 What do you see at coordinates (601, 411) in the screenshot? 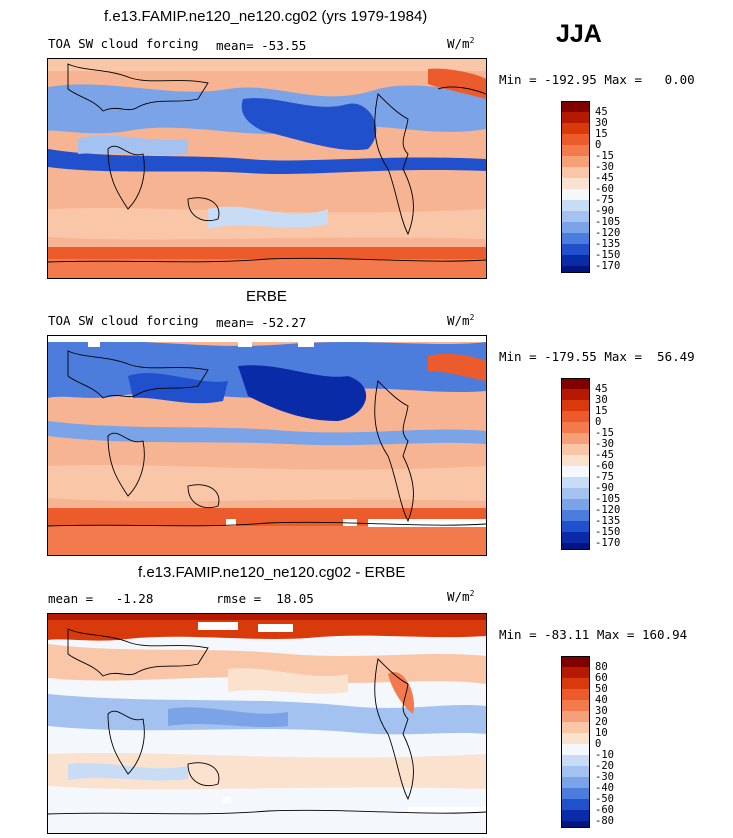
I see `panel2-cb-label-3: 15` at bounding box center [601, 411].